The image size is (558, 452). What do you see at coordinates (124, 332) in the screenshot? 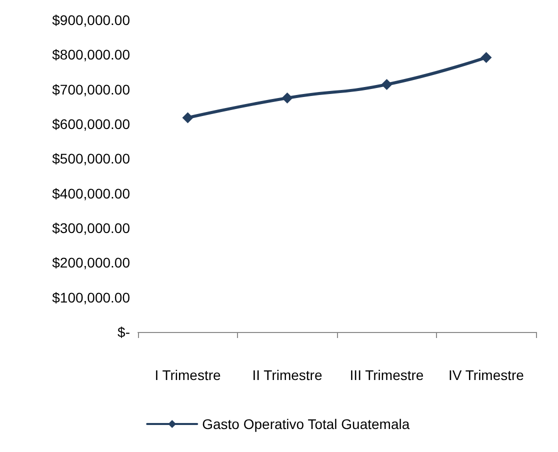
I see `y-tick-label: $-` at bounding box center [124, 332].